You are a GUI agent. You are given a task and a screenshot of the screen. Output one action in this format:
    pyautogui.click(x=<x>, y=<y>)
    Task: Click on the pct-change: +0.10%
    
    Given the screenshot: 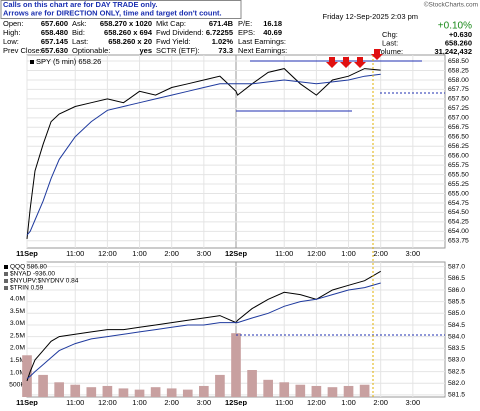 What is the action you would take?
    pyautogui.click(x=455, y=26)
    